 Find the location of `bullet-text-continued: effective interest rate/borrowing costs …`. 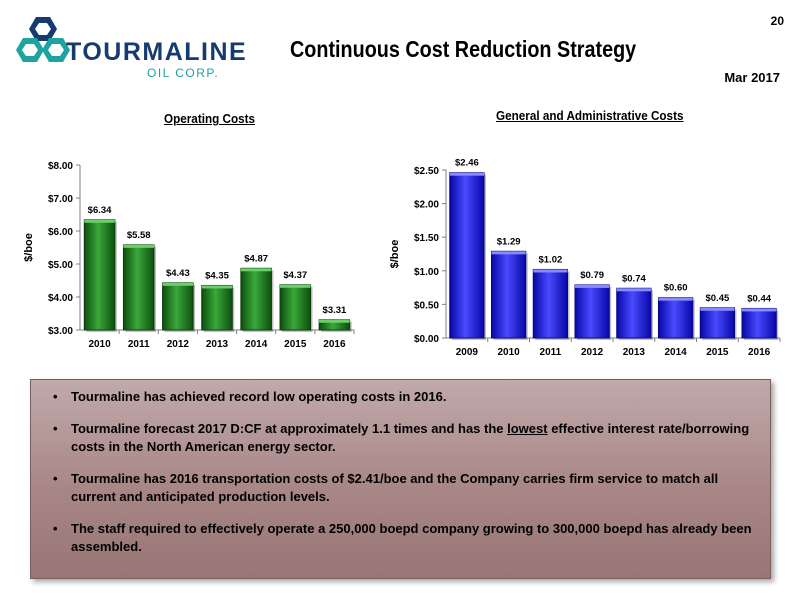

bullet-text-continued: effective interest rate/borrowing costs … is located at coordinates (410, 437).